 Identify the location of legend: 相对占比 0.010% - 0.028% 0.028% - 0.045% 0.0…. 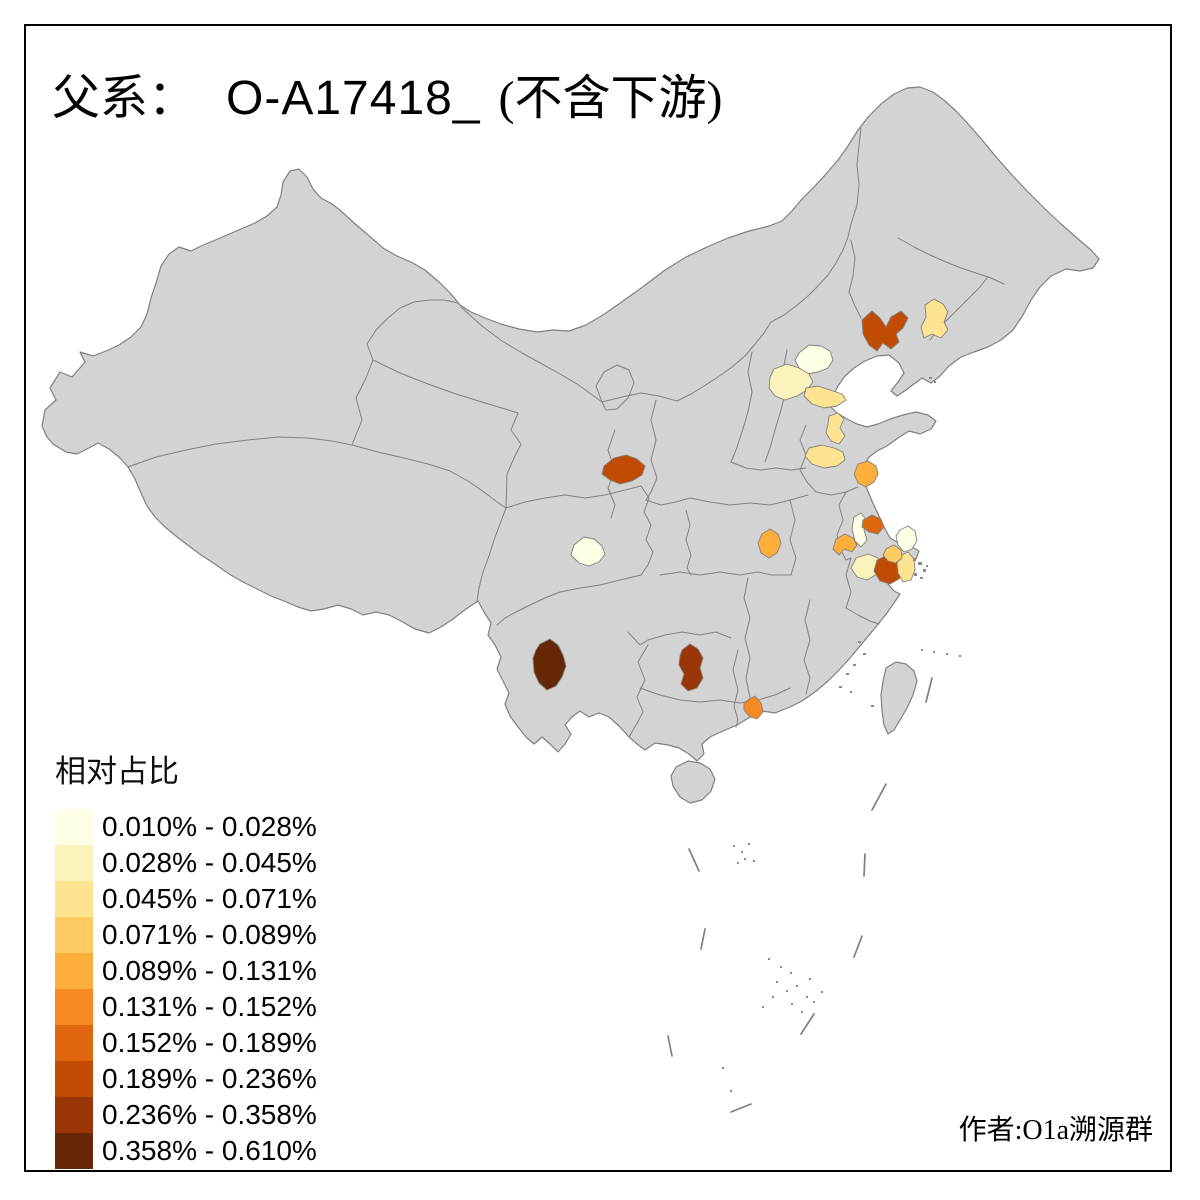
(186, 957).